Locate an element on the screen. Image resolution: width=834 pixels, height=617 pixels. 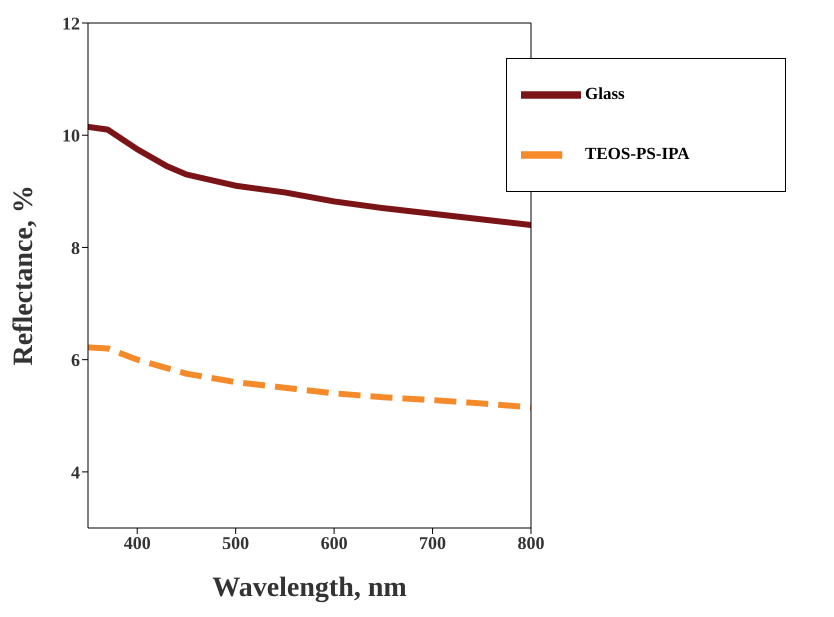
y-tick-label: 6 is located at coordinates (75, 360).